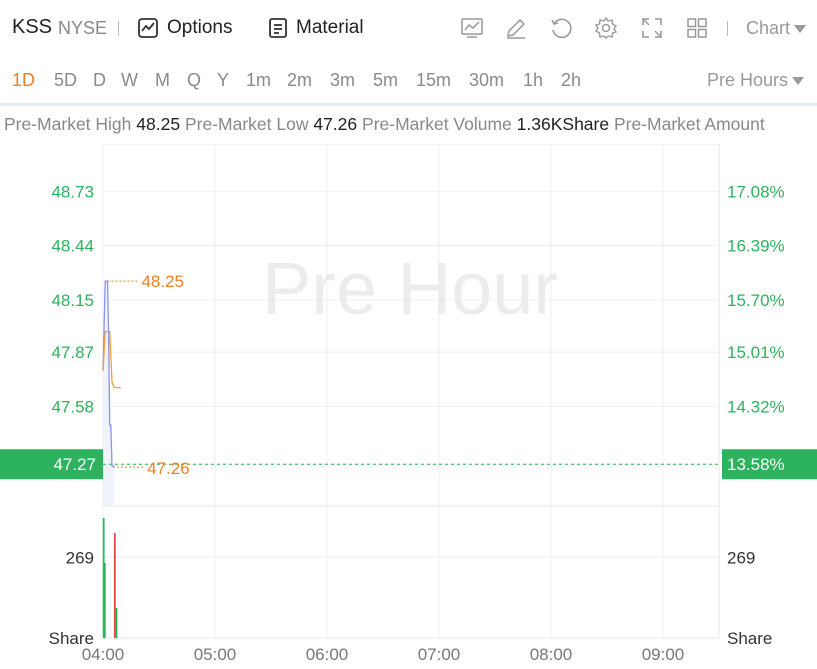 The image size is (817, 669). I want to click on period-tab-3m: 3m, so click(343, 80).